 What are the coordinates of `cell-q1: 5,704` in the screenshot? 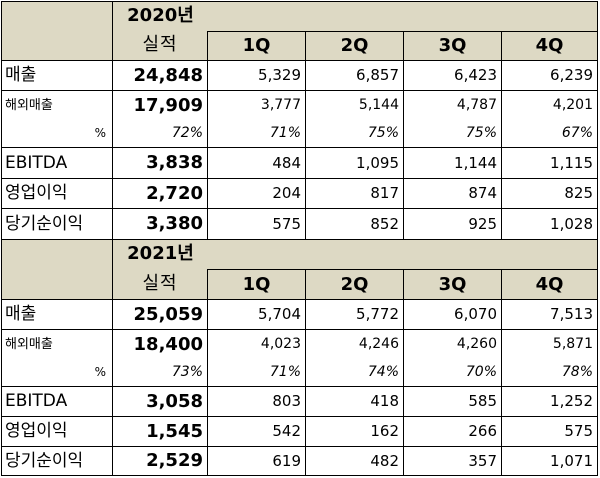 It's located at (256, 314).